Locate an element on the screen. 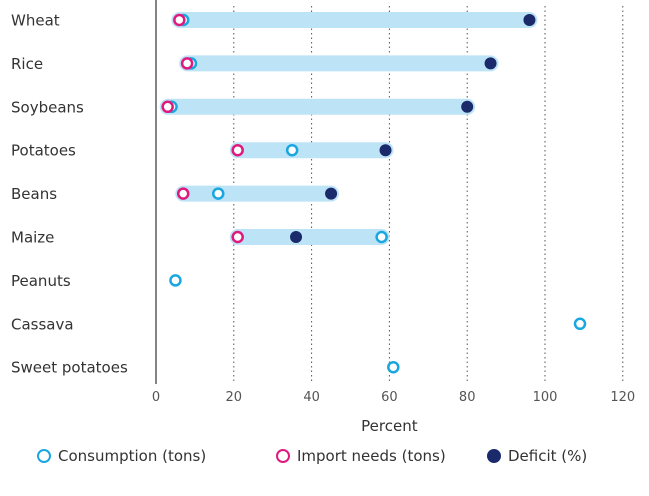  category-label-wheat: Wheat is located at coordinates (35, 21).